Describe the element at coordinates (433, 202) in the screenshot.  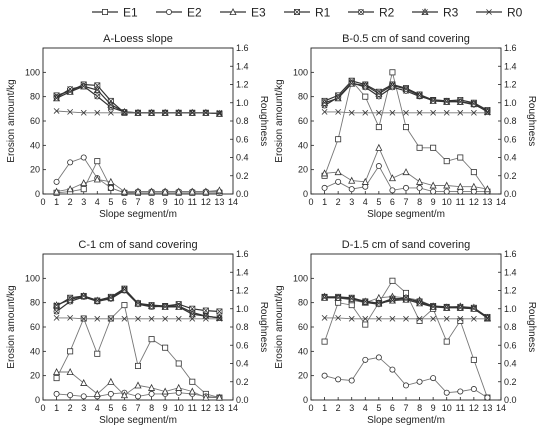
I see `x-tick-label: 9` at that location.